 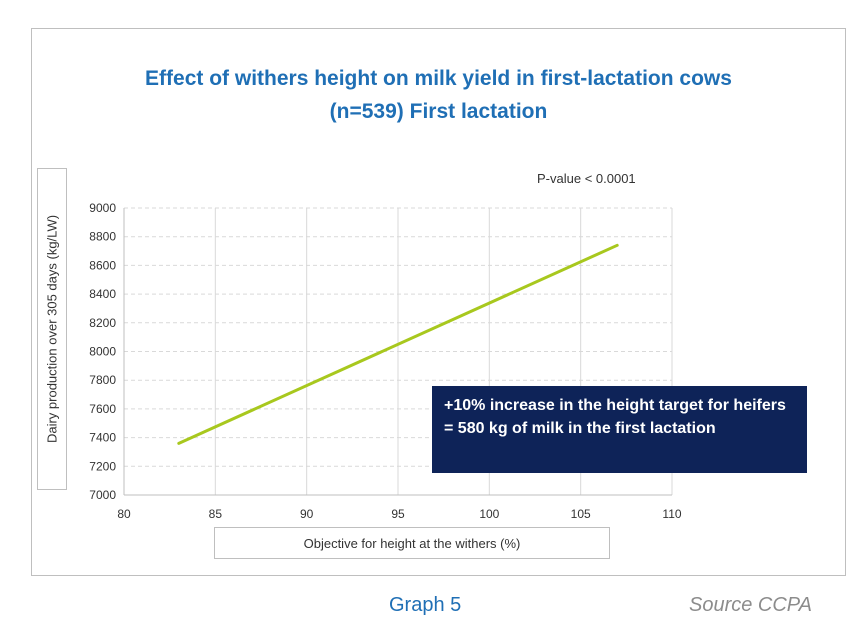 What do you see at coordinates (438, 111) in the screenshot?
I see `chart-title-line2: (n=539) First lactation` at bounding box center [438, 111].